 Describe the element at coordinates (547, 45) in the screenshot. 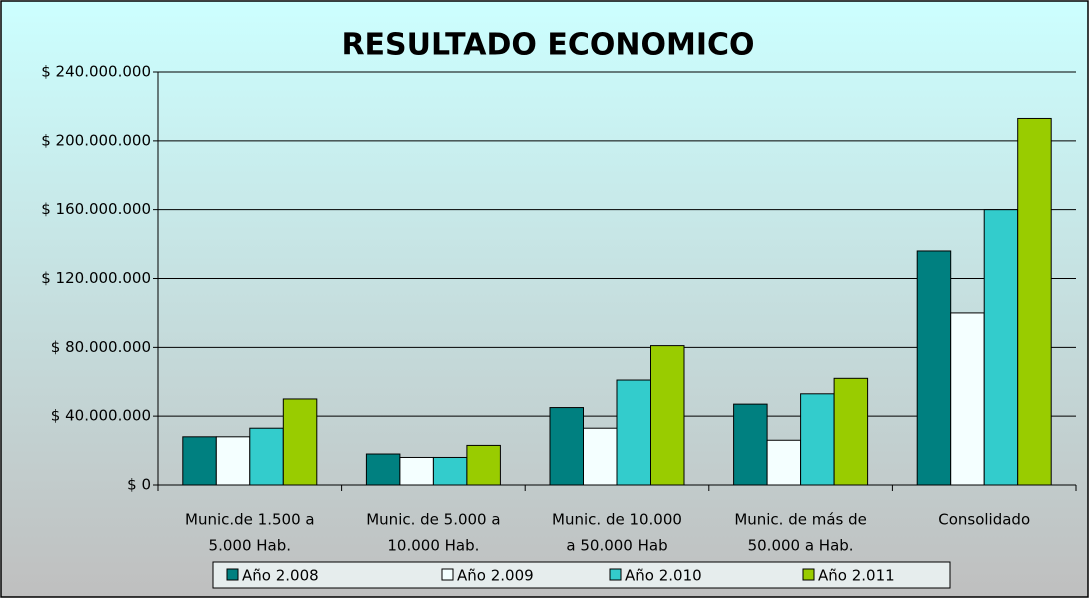

I see `chart-title: RESULTADO ECONOMICO` at that location.